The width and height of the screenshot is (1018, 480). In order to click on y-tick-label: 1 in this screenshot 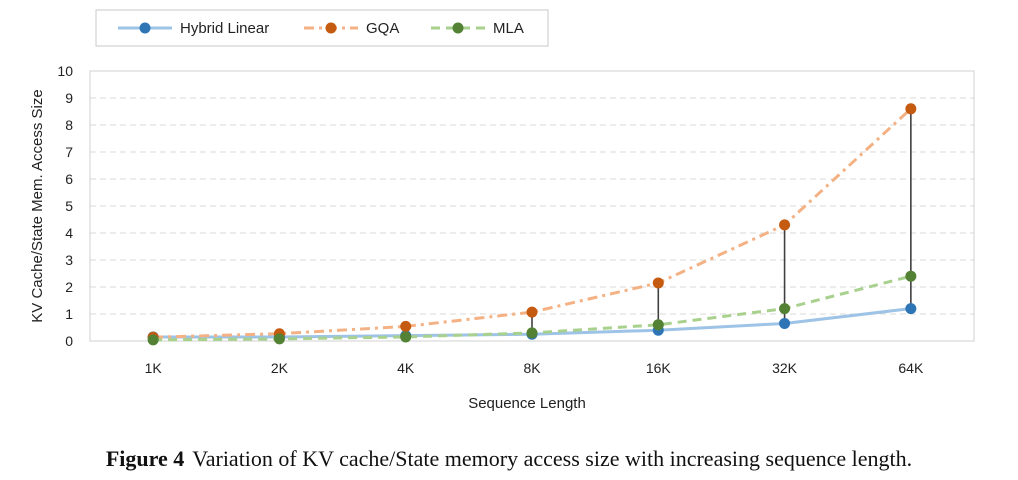, I will do `click(69, 314)`.